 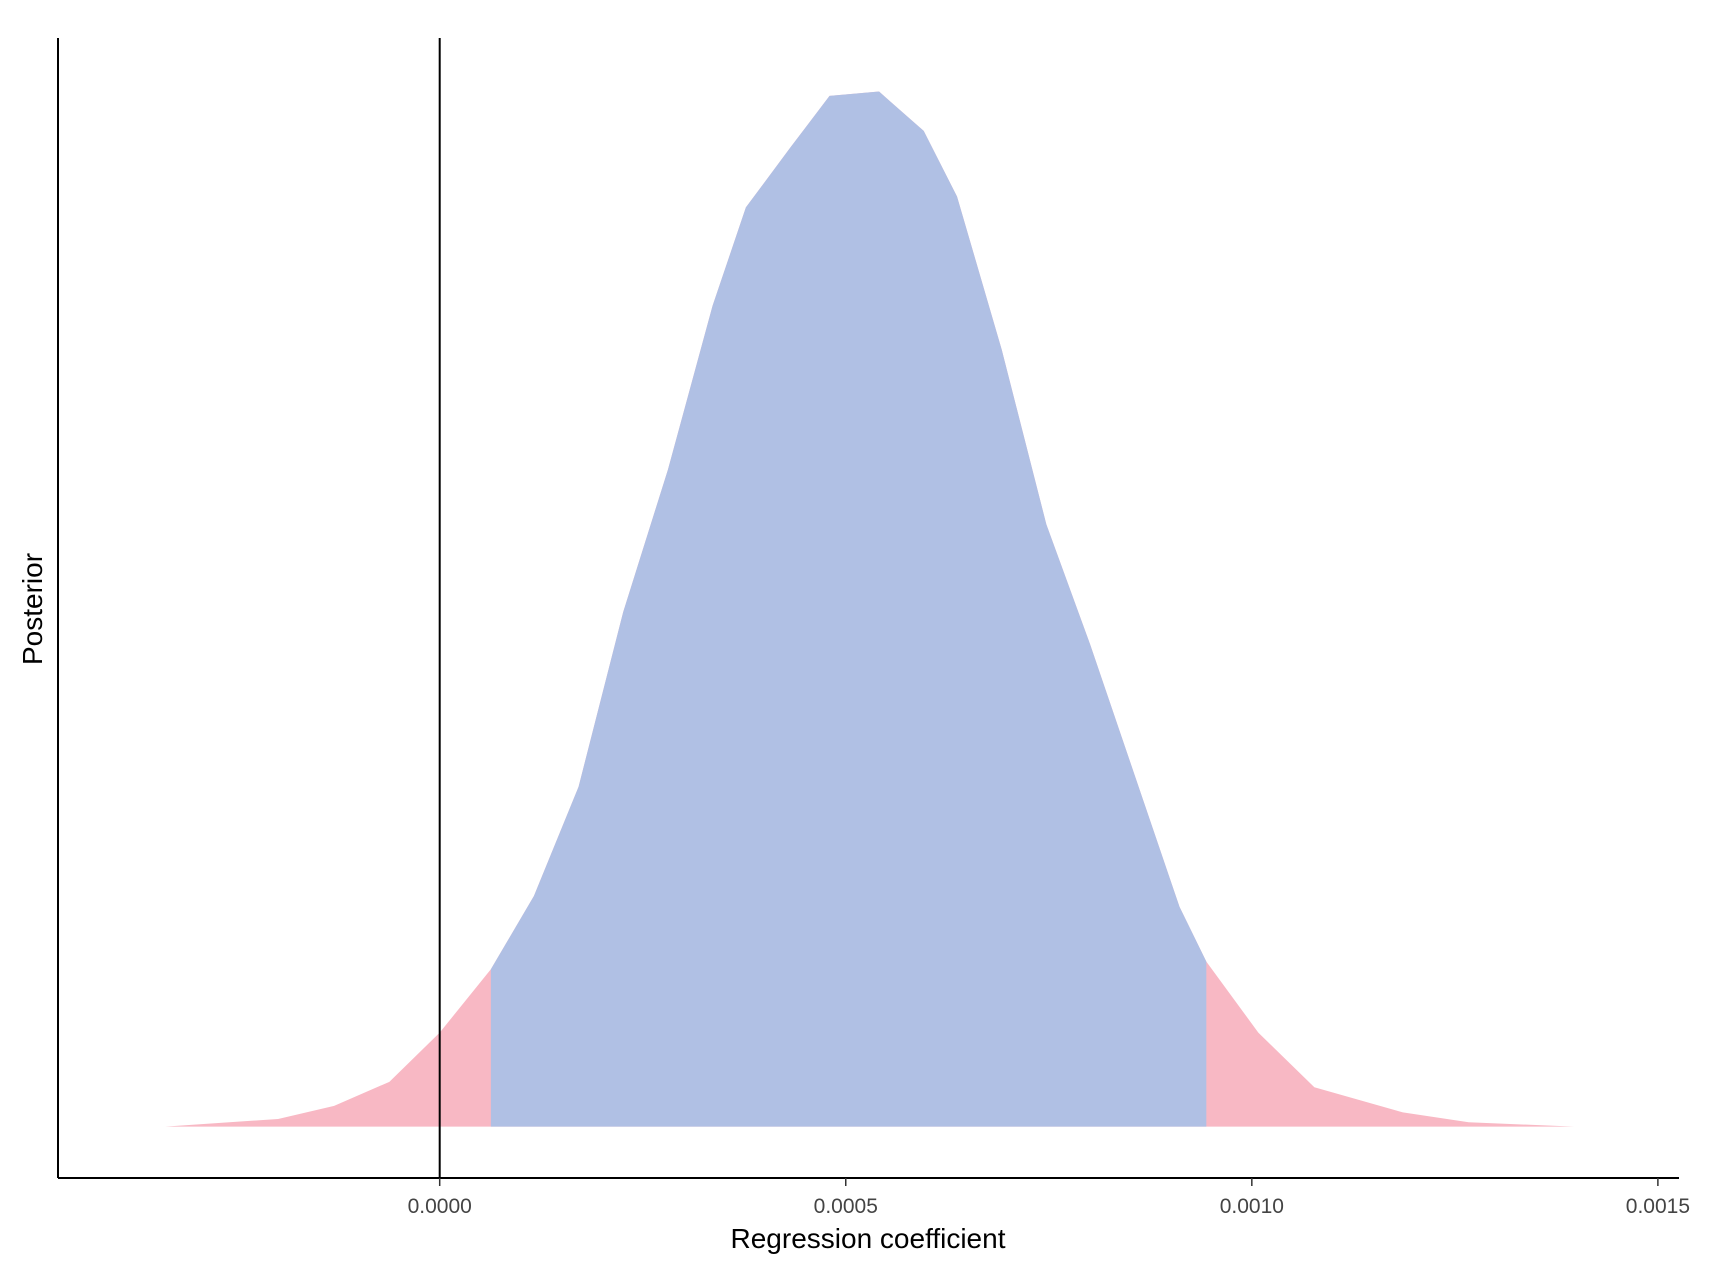 What do you see at coordinates (440, 1206) in the screenshot?
I see `x-tick-label: 0.0000` at bounding box center [440, 1206].